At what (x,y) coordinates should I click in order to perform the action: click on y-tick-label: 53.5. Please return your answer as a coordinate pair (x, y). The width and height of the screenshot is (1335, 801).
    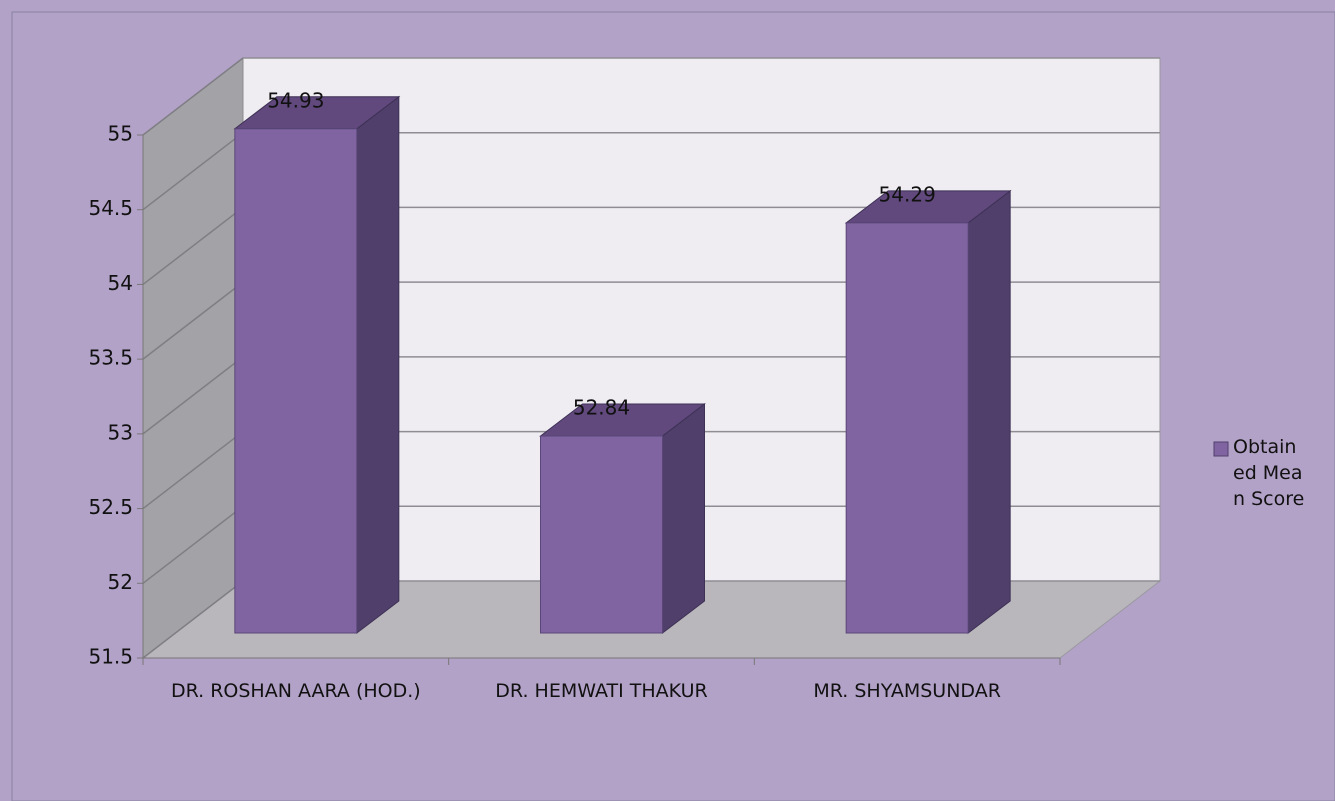
    Looking at the image, I should click on (110, 358).